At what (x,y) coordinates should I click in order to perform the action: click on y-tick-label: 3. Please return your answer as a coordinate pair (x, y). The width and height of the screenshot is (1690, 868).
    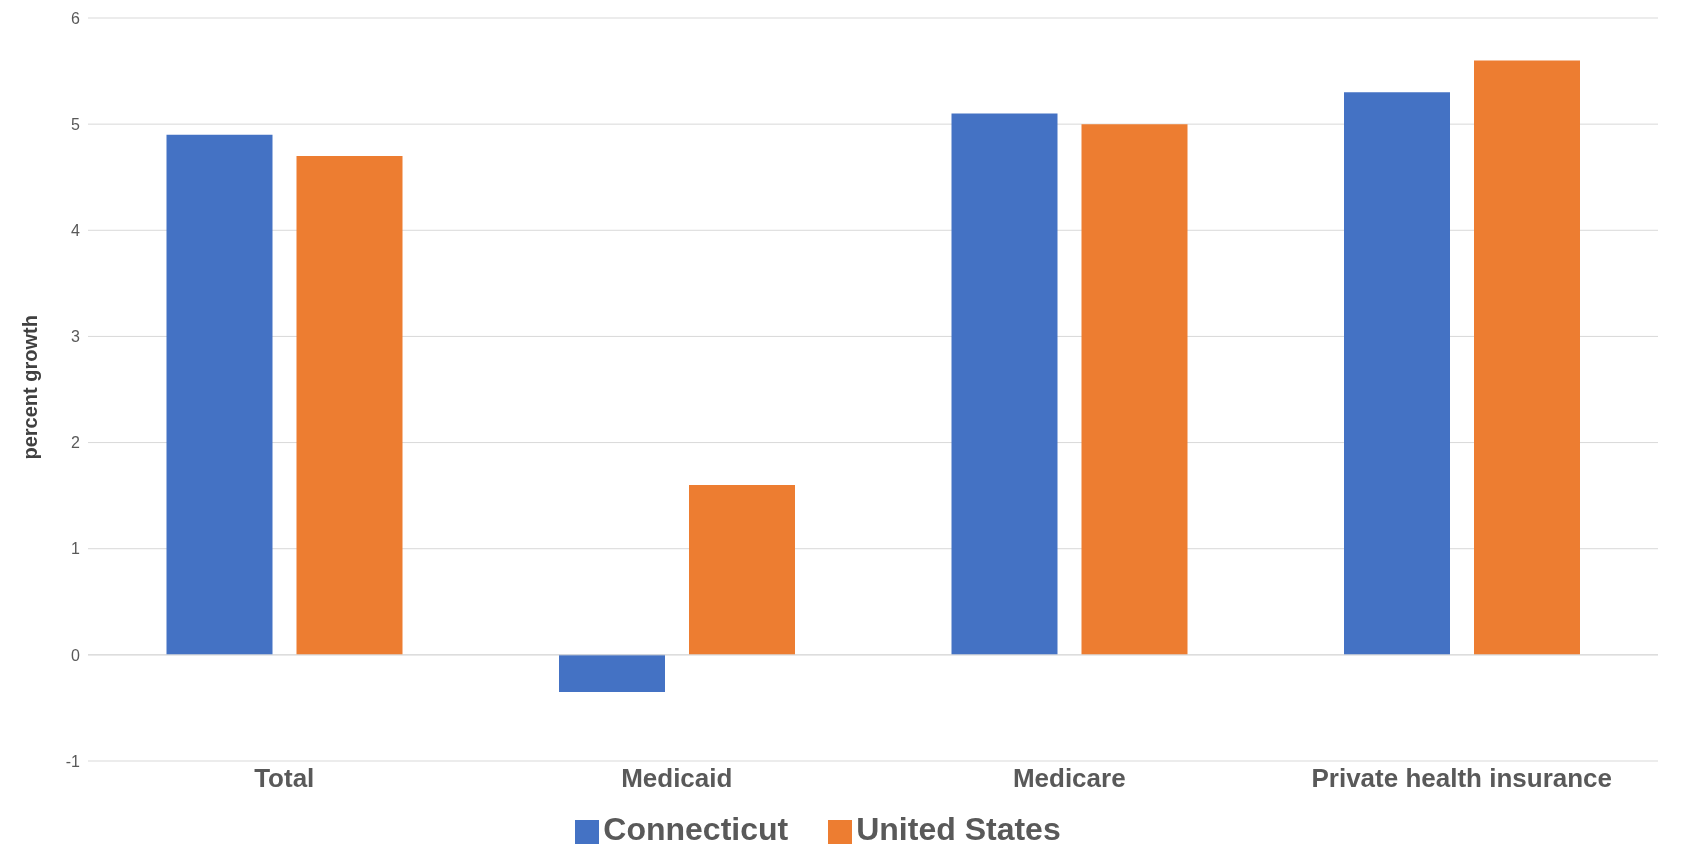
    Looking at the image, I should click on (76, 337).